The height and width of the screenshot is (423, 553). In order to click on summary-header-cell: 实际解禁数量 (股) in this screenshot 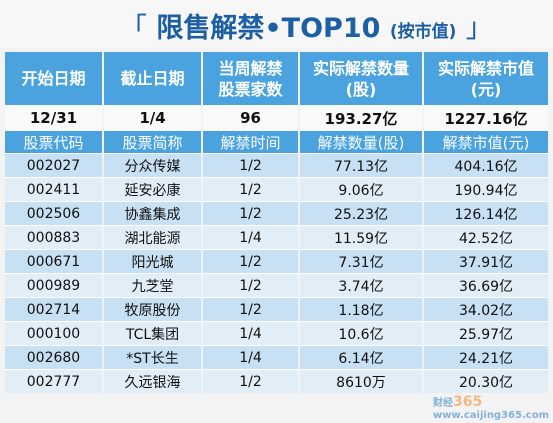, I will do `click(361, 78)`.